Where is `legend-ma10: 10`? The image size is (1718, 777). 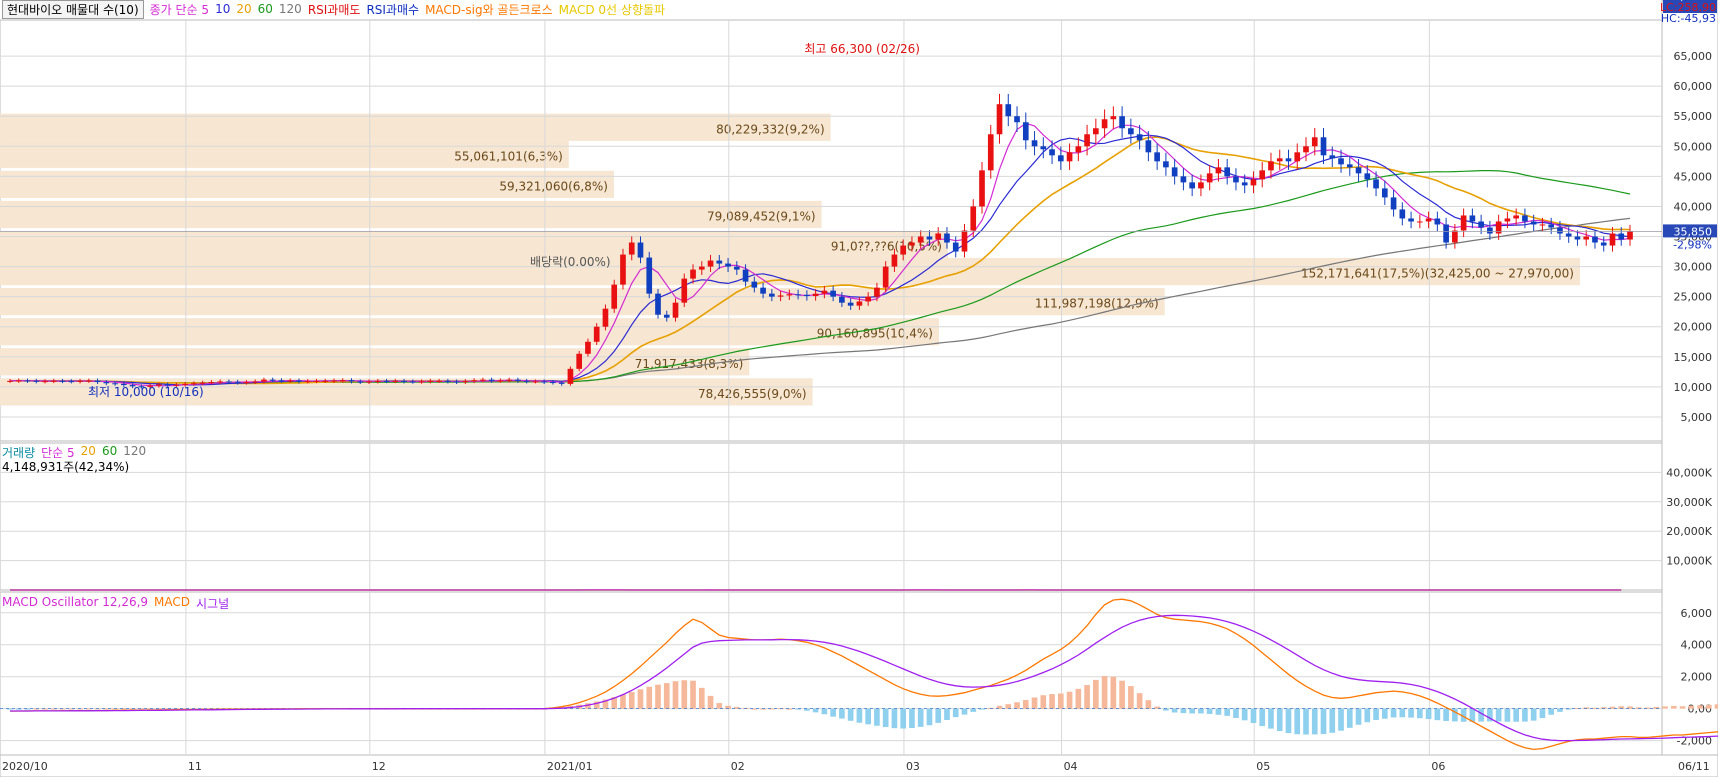
legend-ma10: 10 is located at coordinates (223, 9).